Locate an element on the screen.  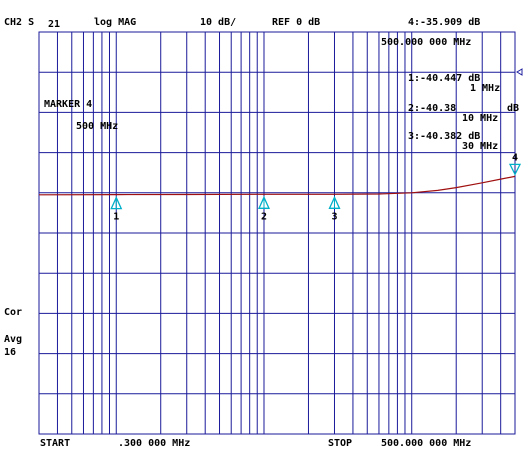
marker-1-frequency: 1 MHz is located at coordinates (485, 88).